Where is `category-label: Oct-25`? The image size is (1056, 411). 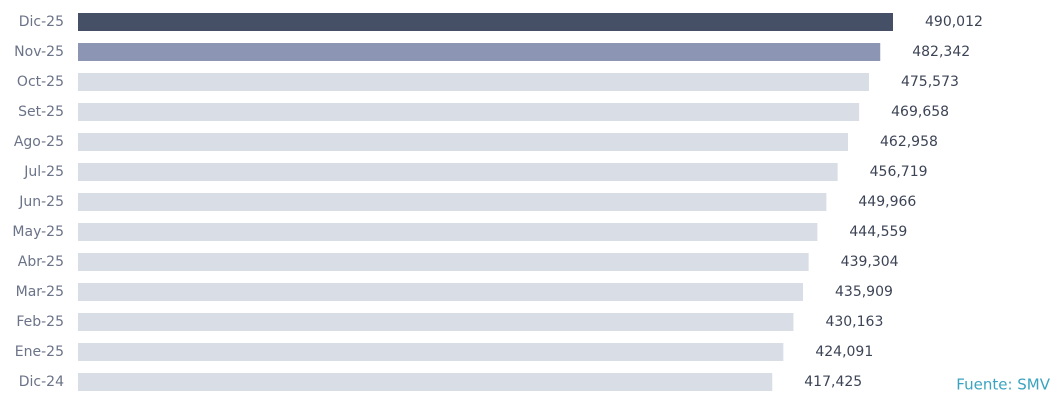
category-label: Oct-25 is located at coordinates (40, 82).